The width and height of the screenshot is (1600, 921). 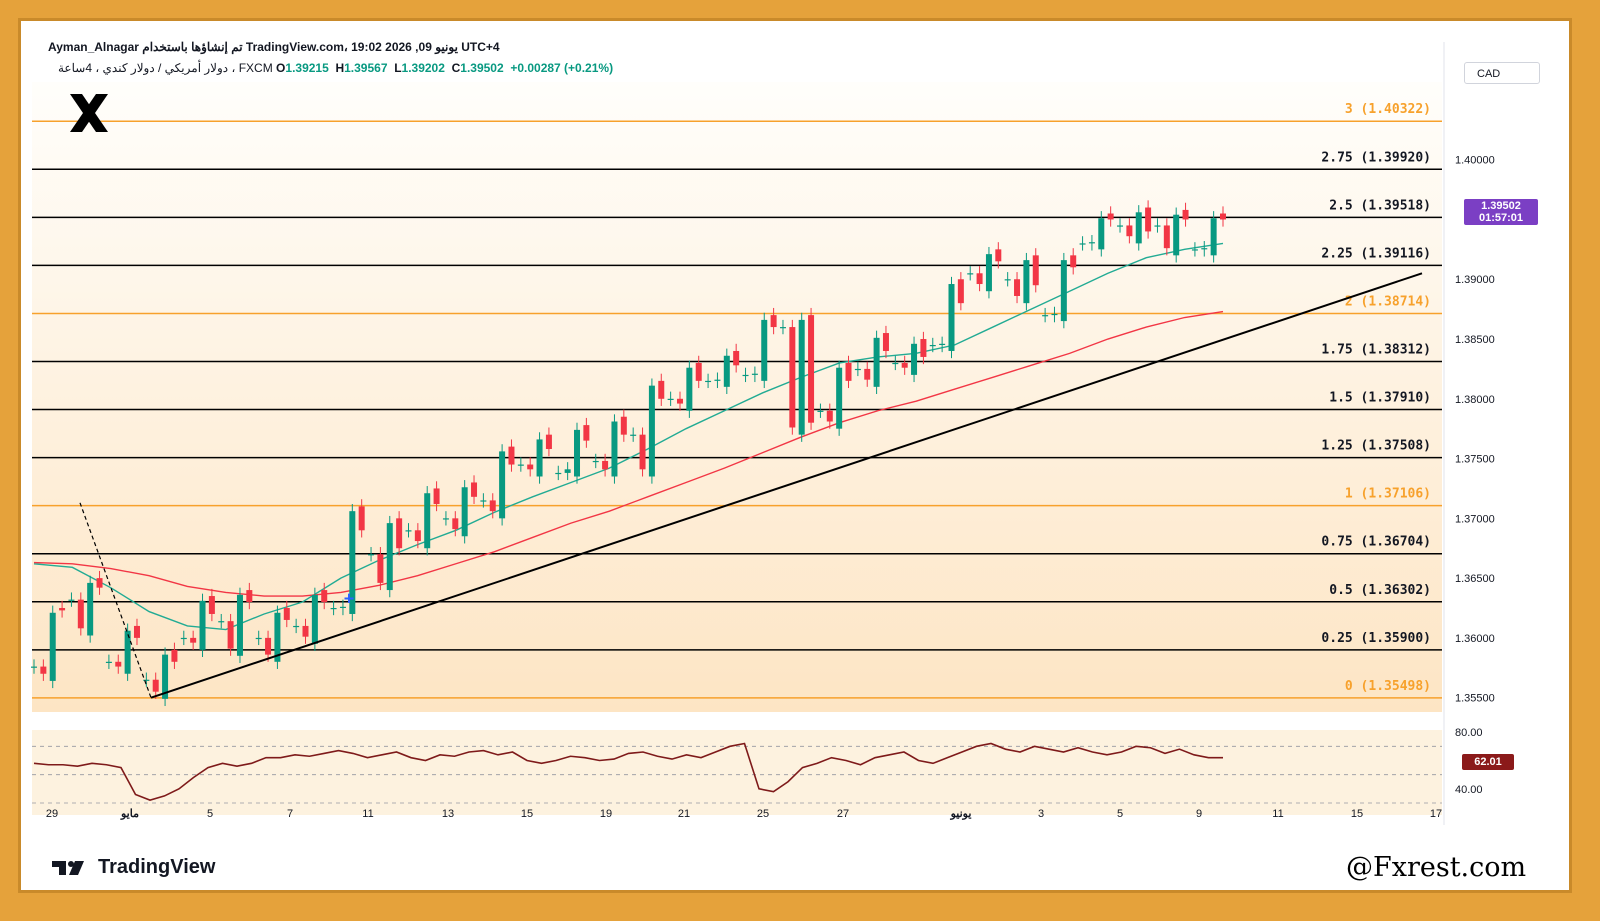 What do you see at coordinates (1436, 814) in the screenshot?
I see `time-axis-tick: 17` at bounding box center [1436, 814].